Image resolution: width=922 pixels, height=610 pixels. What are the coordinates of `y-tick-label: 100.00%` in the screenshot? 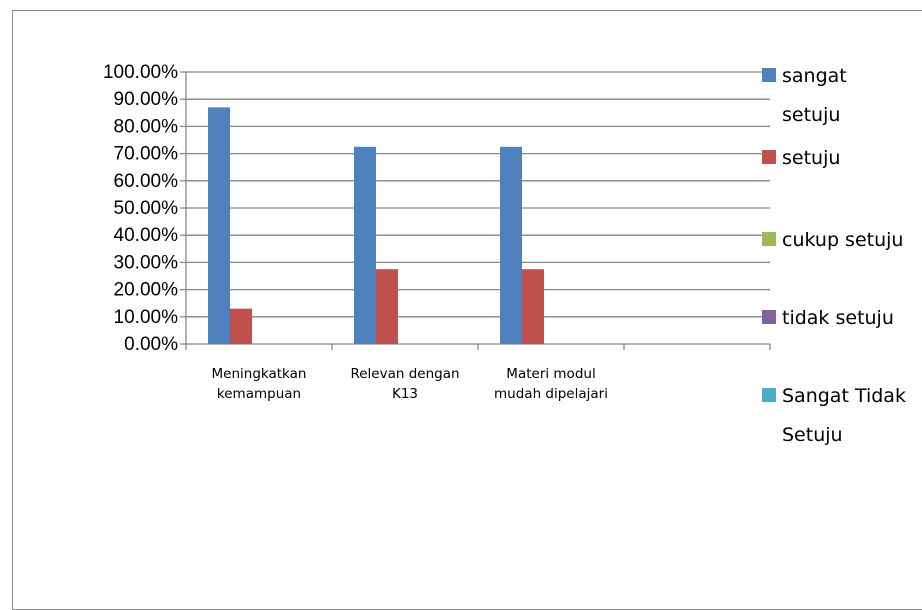 It's located at (140, 72).